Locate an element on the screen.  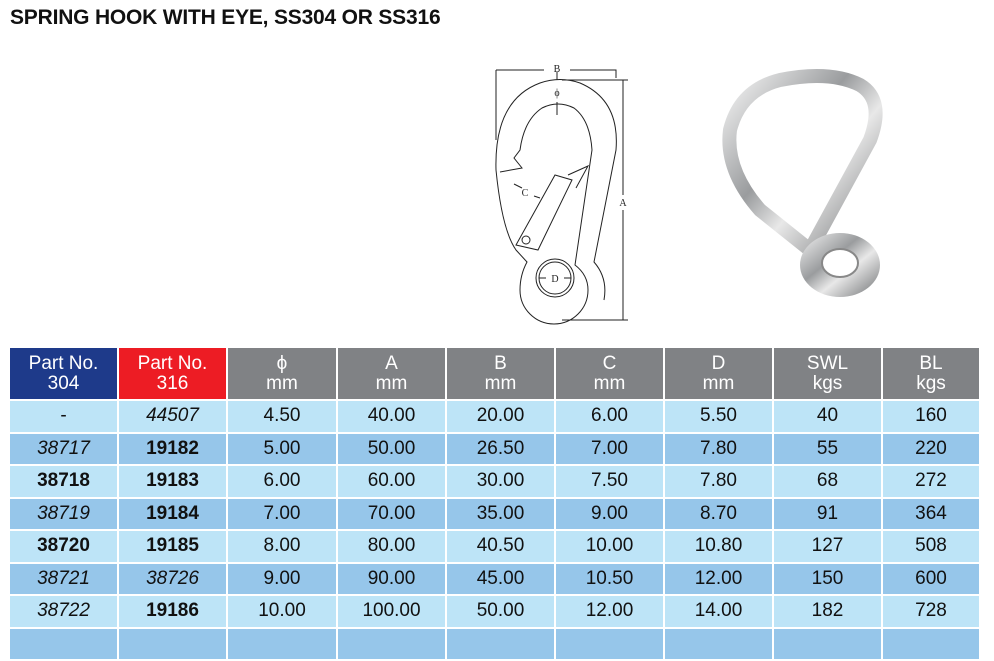
cell-part-no-316: 19182 is located at coordinates (173, 449).